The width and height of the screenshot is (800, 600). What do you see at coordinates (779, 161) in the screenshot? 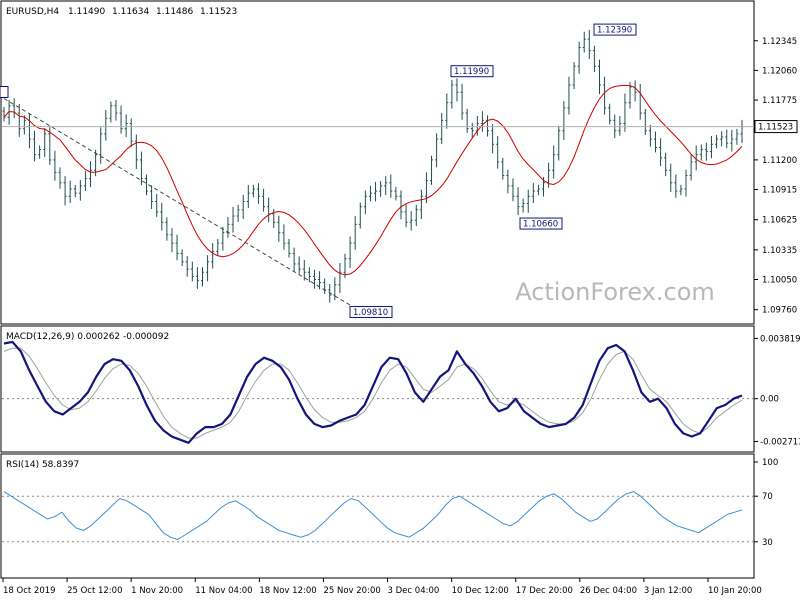
I see `price-tick-label: 1.11200` at bounding box center [779, 161].